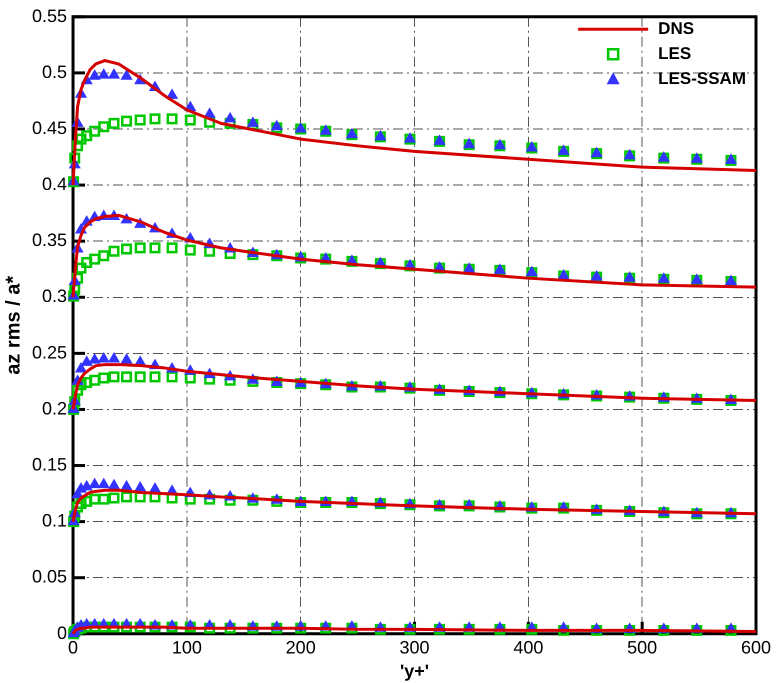 This screenshot has height=683, width=776. What do you see at coordinates (301, 648) in the screenshot?
I see `x-tick-label: 200` at bounding box center [301, 648].